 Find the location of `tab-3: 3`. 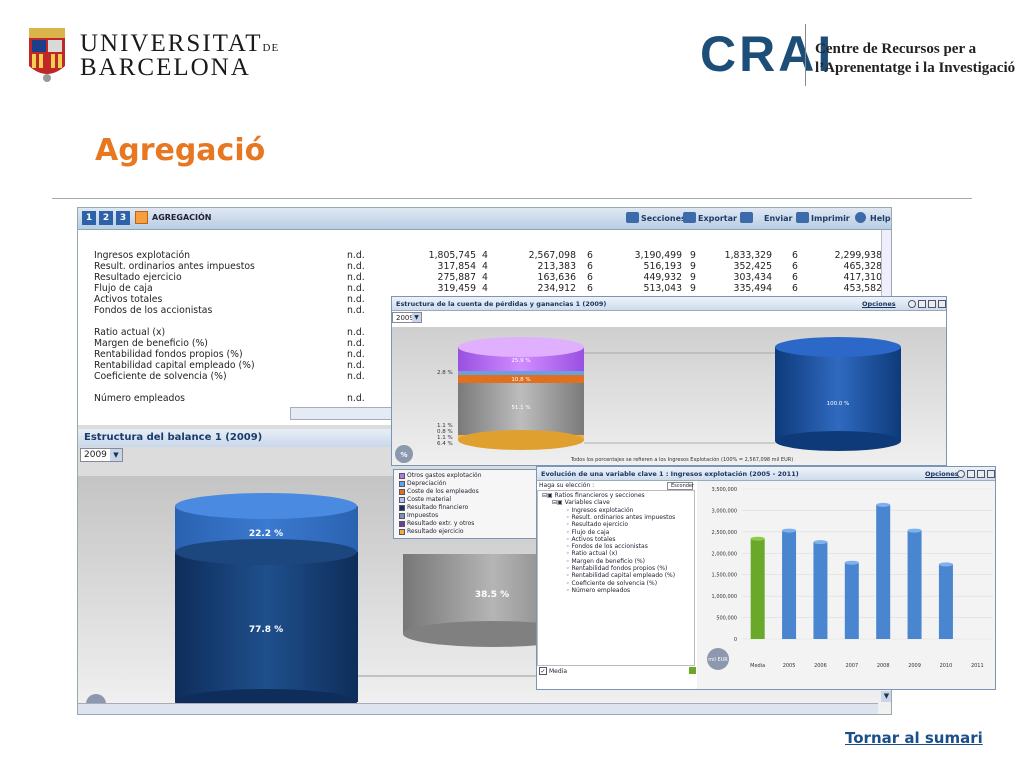

tab-3: 3 is located at coordinates (123, 218).